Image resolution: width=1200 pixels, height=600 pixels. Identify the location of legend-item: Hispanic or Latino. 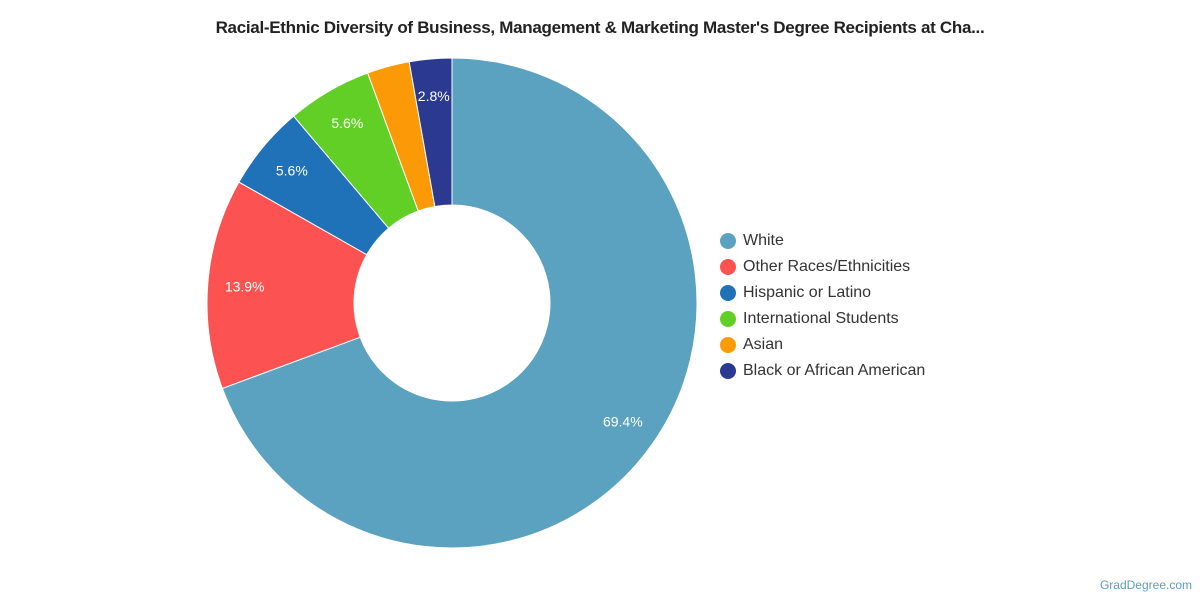
(822, 293).